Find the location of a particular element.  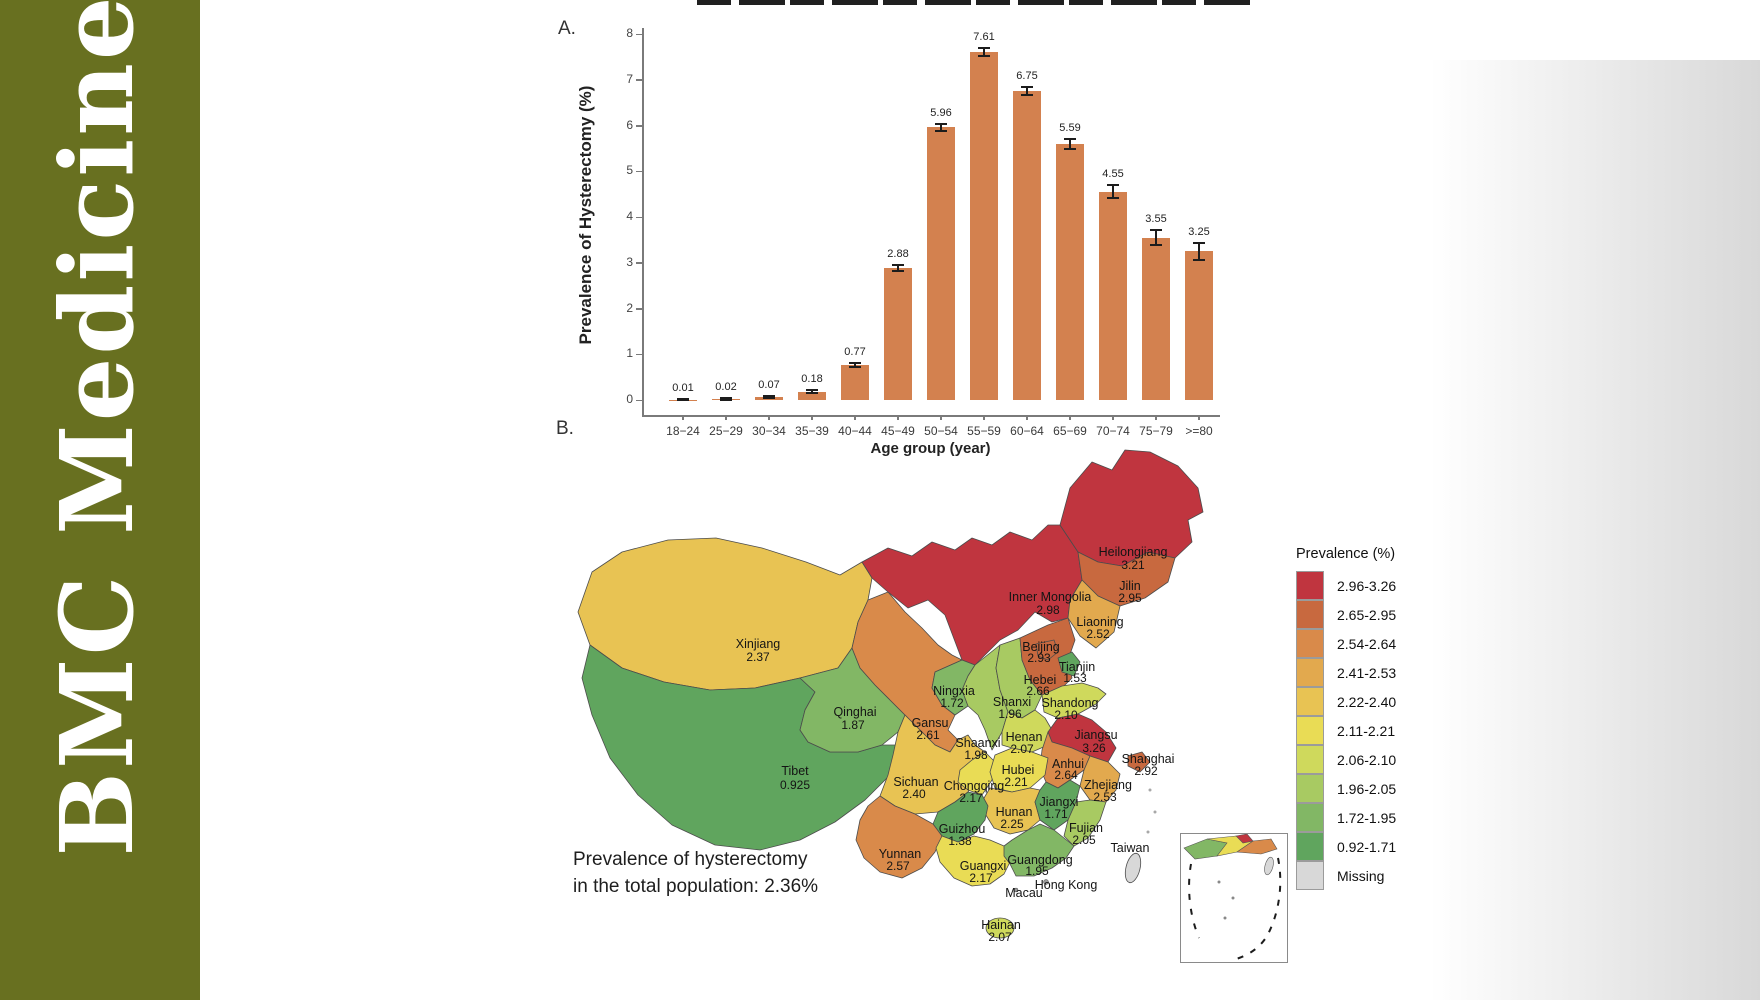

value-hebei: 2.66 is located at coordinates (1038, 691).